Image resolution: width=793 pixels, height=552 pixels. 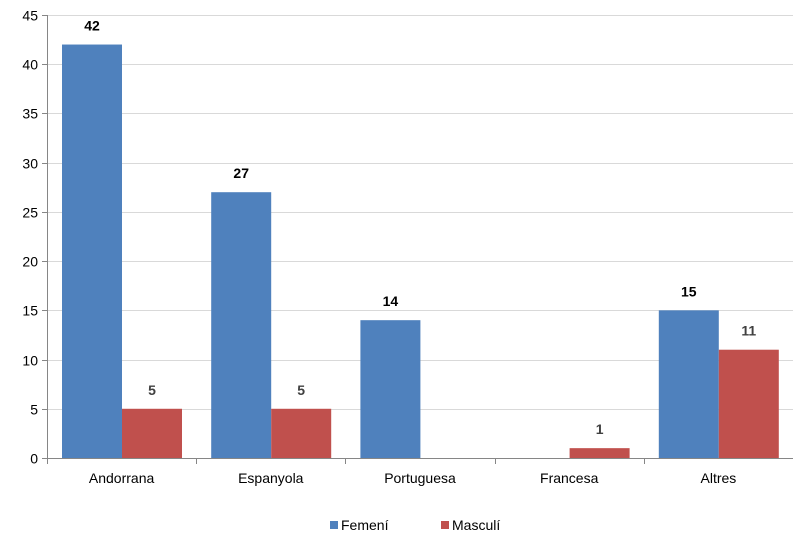 What do you see at coordinates (569, 478) in the screenshot?
I see `x-tick-label: Francesa` at bounding box center [569, 478].